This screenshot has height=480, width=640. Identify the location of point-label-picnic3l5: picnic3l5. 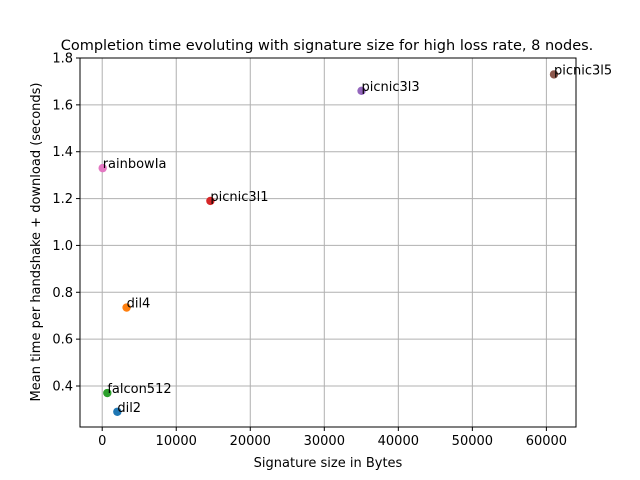
(583, 70).